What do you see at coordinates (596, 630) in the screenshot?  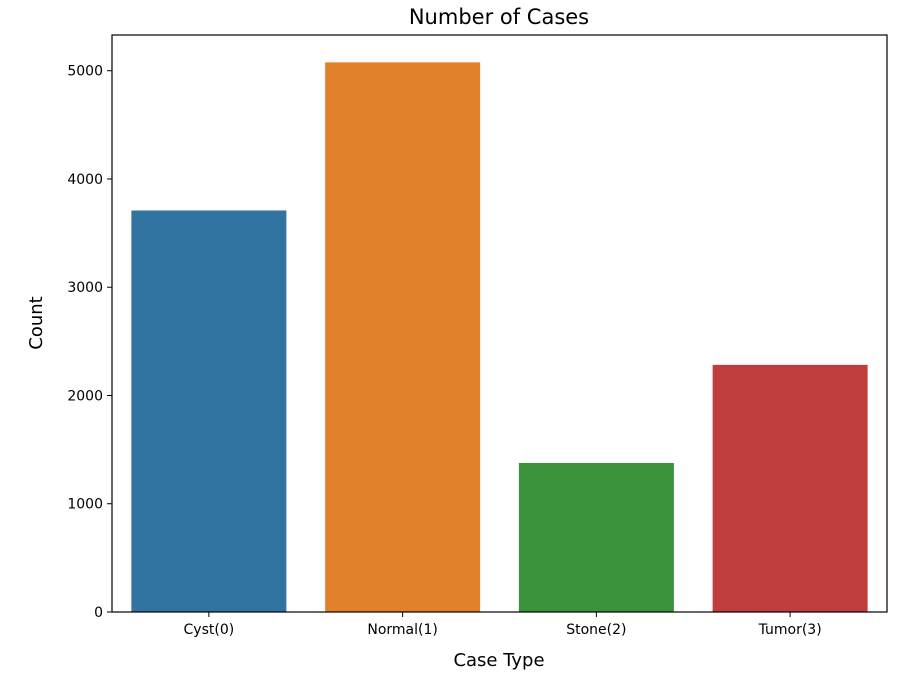 I see `x-tick-label: Stone(2)` at bounding box center [596, 630].